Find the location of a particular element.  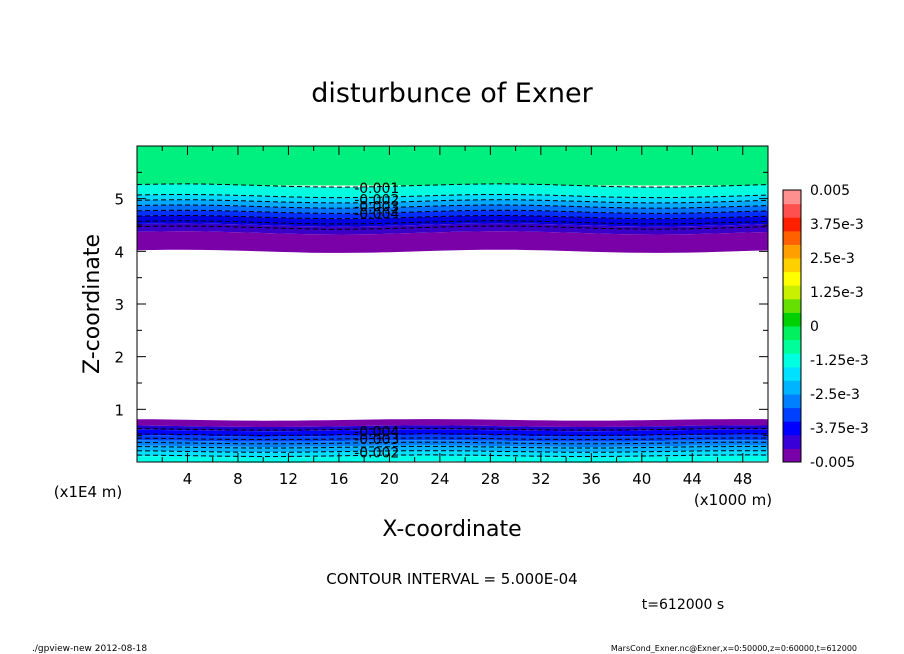

contour-label-lower-2: -0.002 is located at coordinates (376, 454).